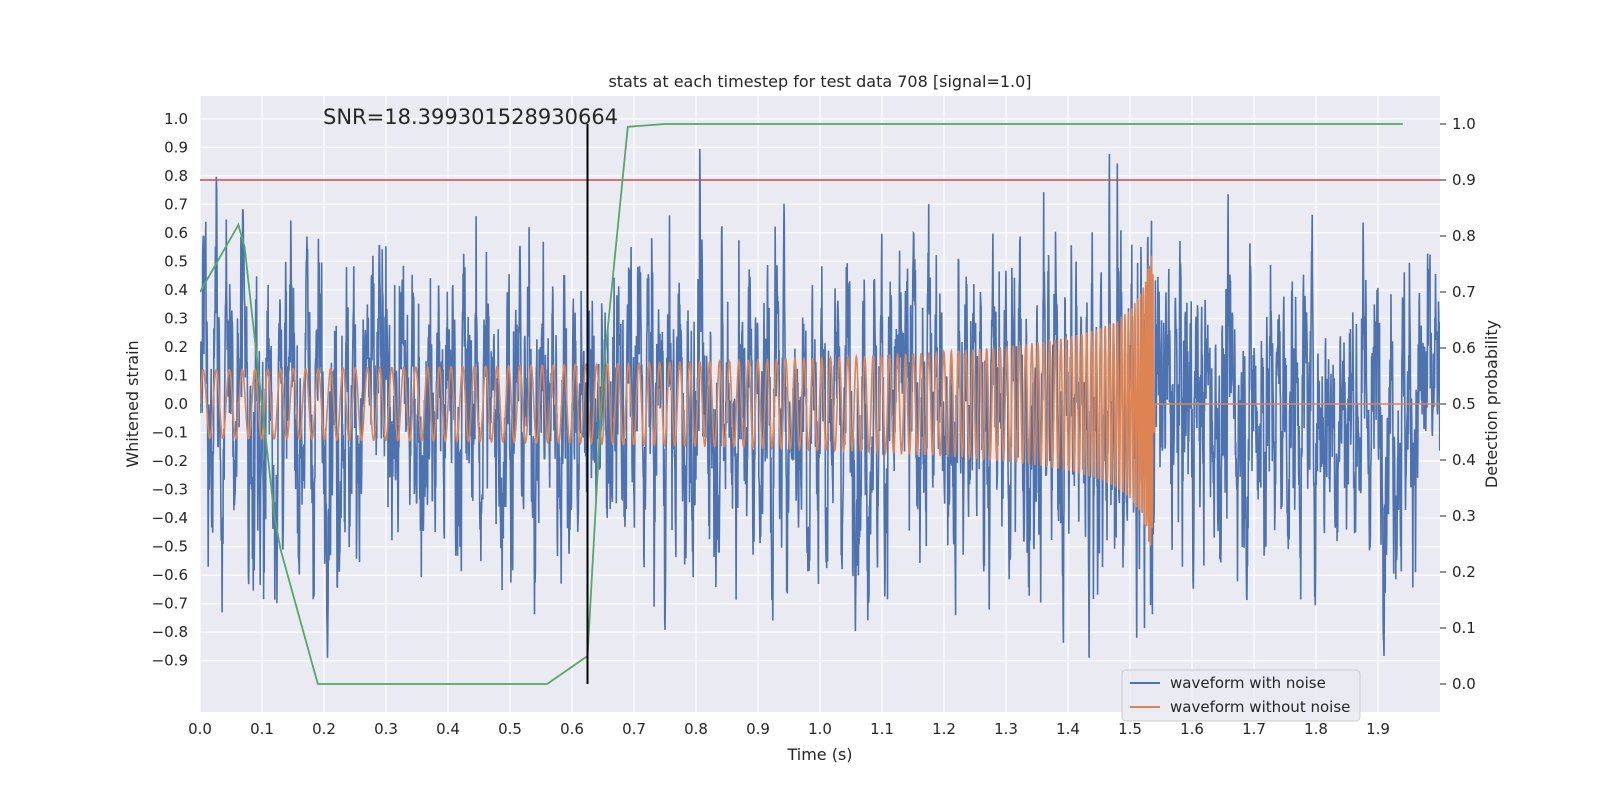 The height and width of the screenshot is (800, 1600). I want to click on legend-box, so click(1241, 695).